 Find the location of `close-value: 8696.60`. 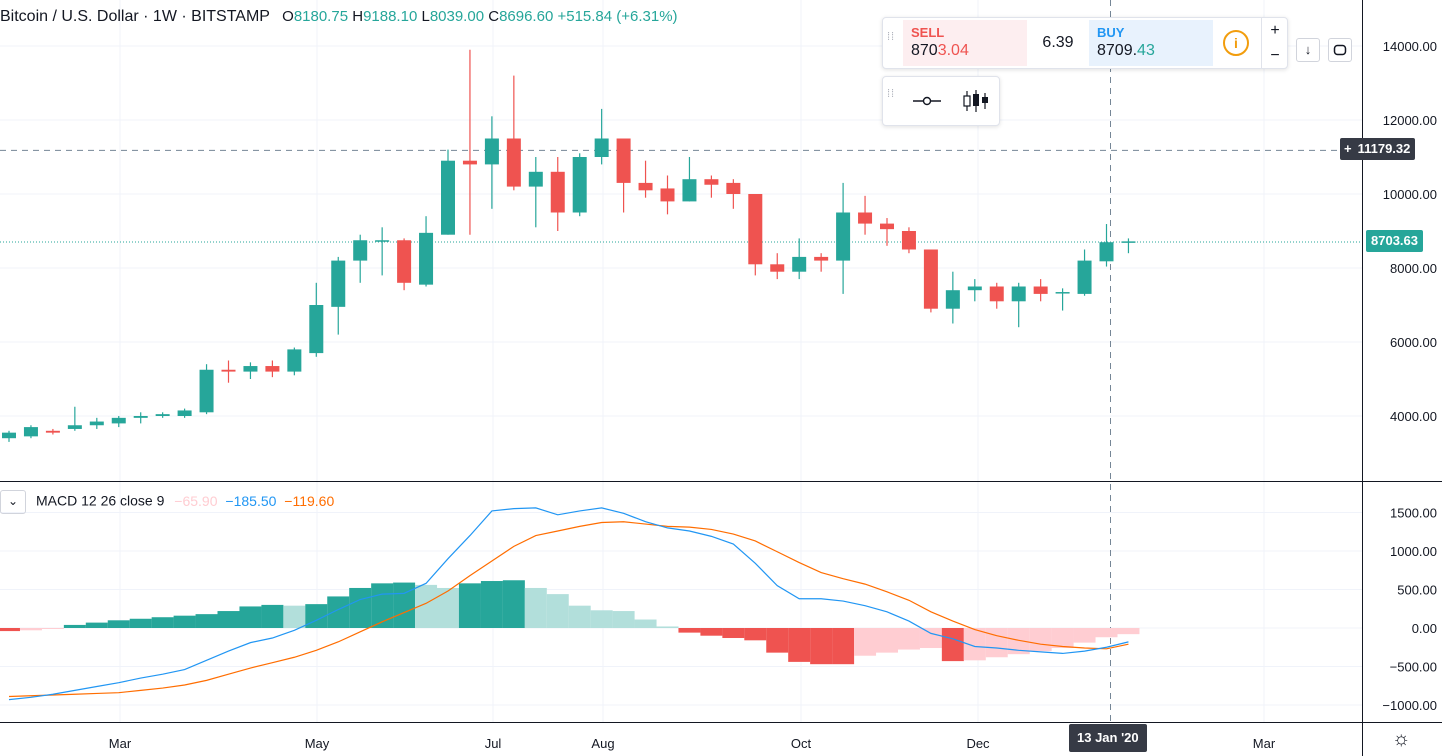

close-value: 8696.60 is located at coordinates (526, 16).